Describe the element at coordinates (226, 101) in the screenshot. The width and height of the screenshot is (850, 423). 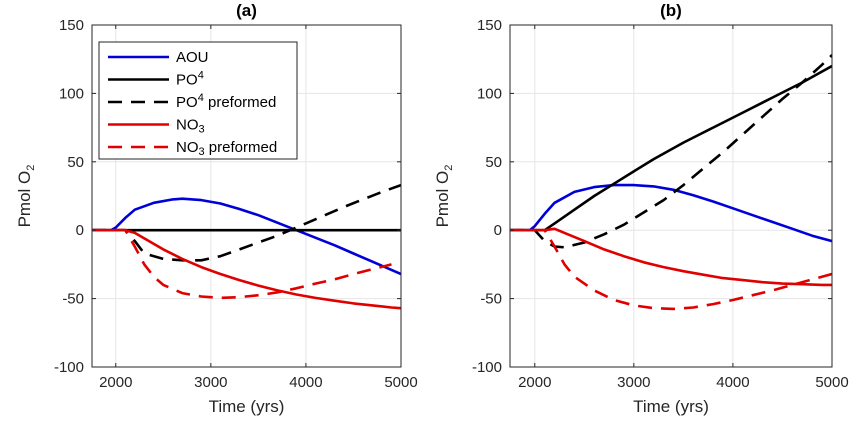
I see `legend-label: PO4 preformed` at that location.